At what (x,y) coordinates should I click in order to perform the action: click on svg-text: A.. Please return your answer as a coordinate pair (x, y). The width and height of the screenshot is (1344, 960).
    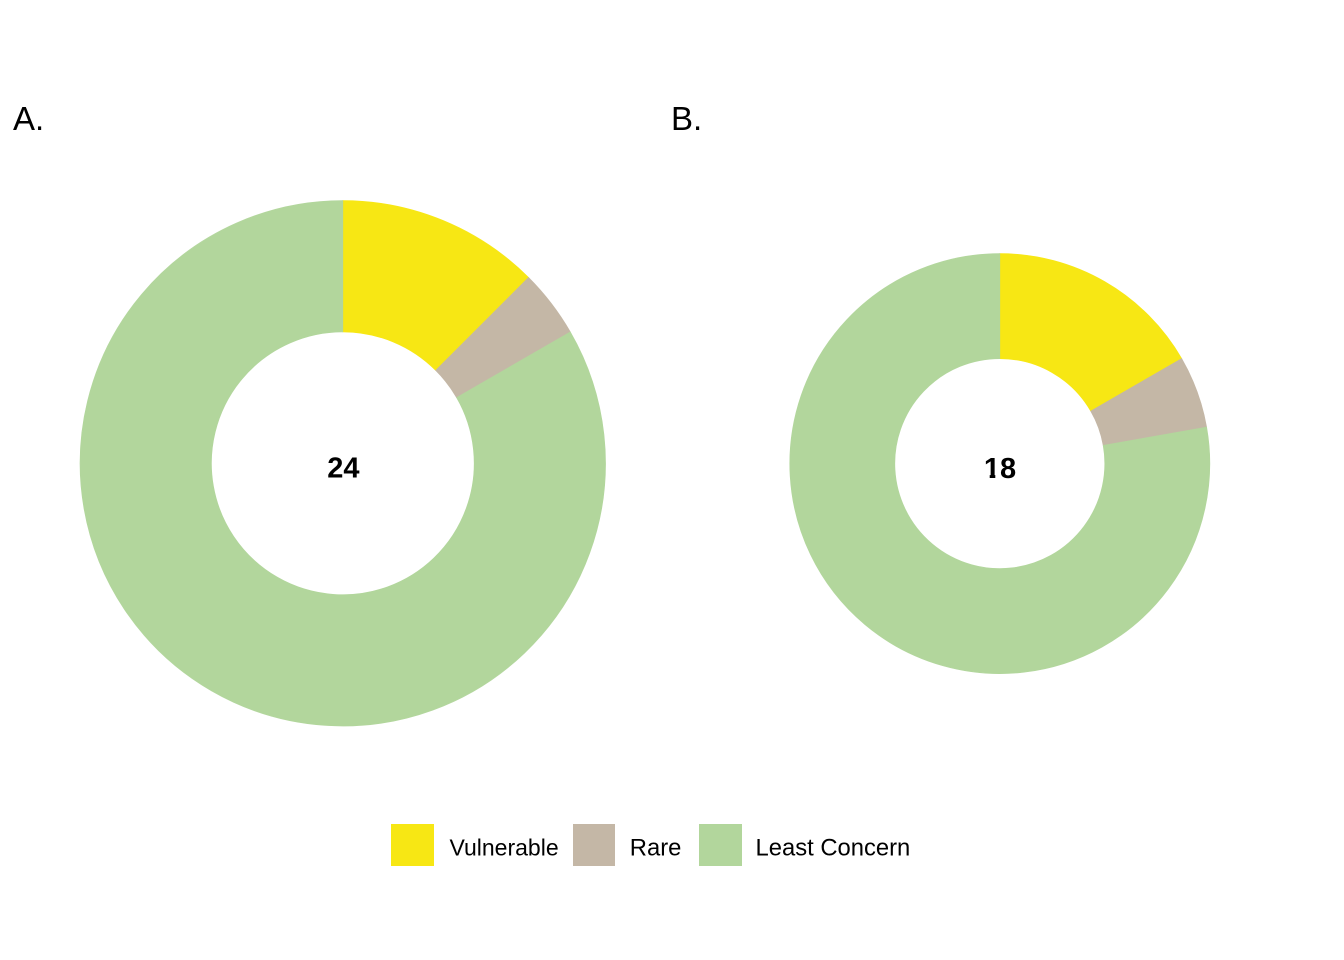
    Looking at the image, I should click on (28, 118).